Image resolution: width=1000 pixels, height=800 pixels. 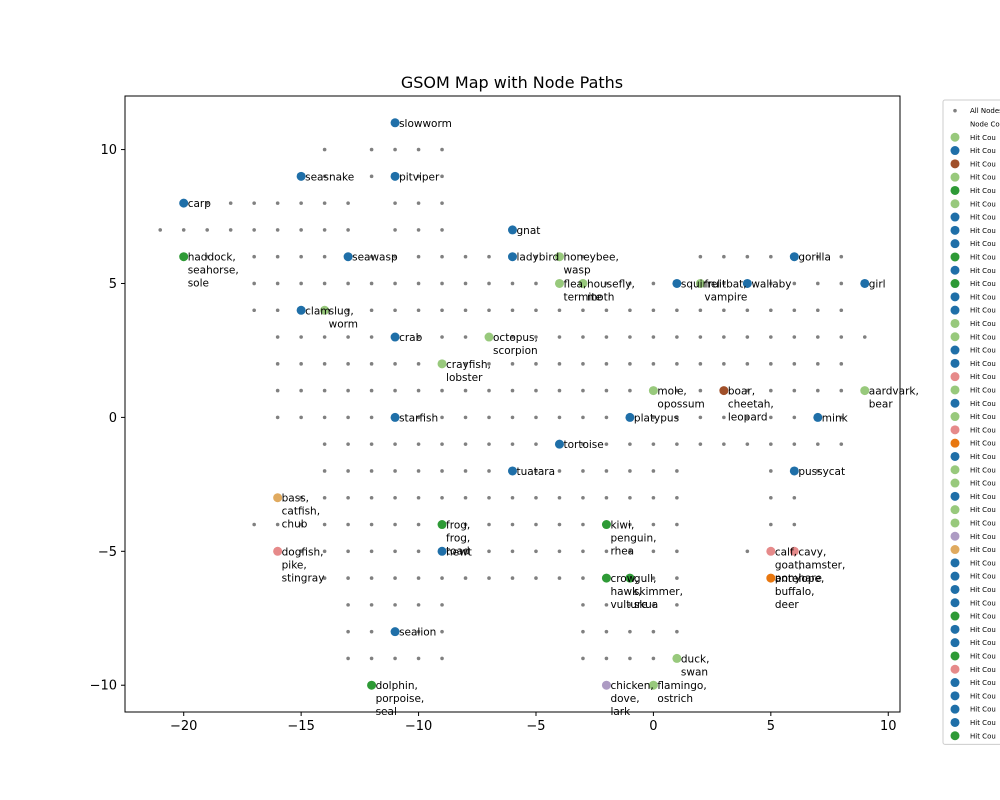 What do you see at coordinates (771, 726) in the screenshot?
I see `x-tick-label: 5` at bounding box center [771, 726].